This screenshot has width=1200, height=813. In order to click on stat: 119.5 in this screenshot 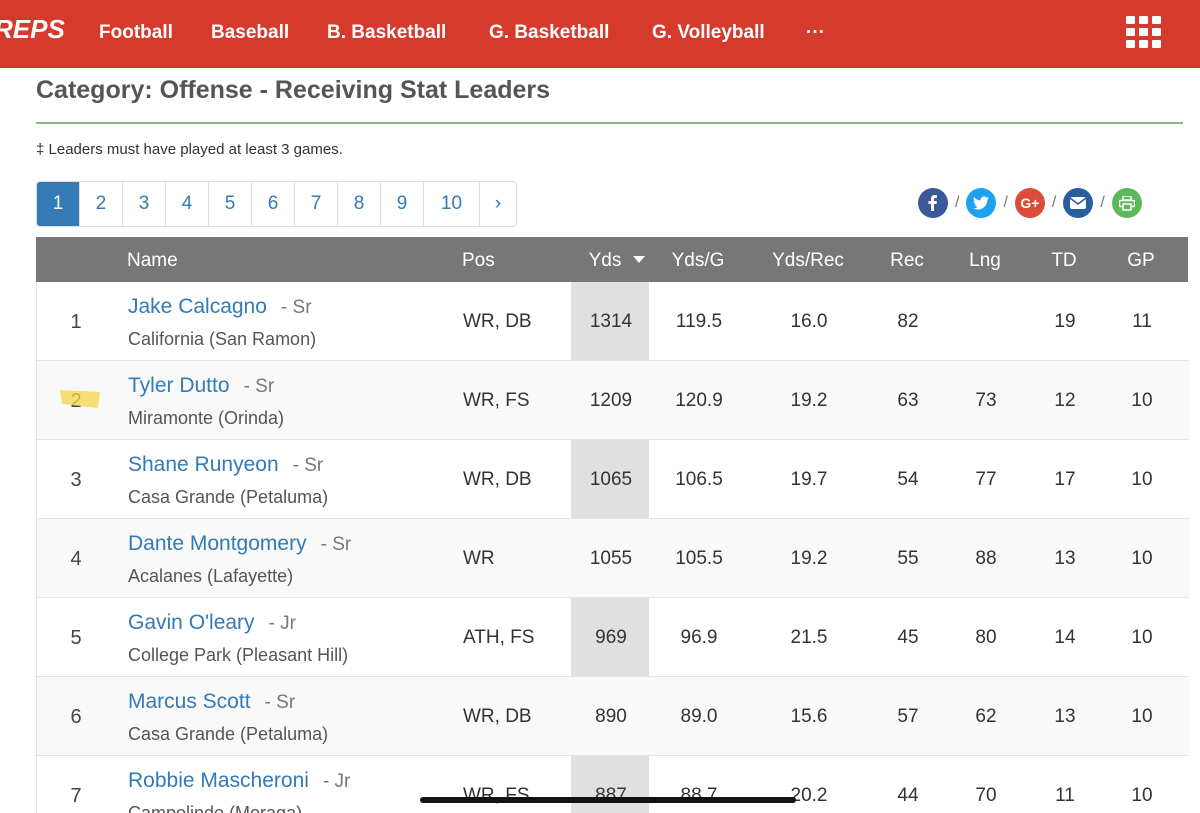, I will do `click(699, 321)`.